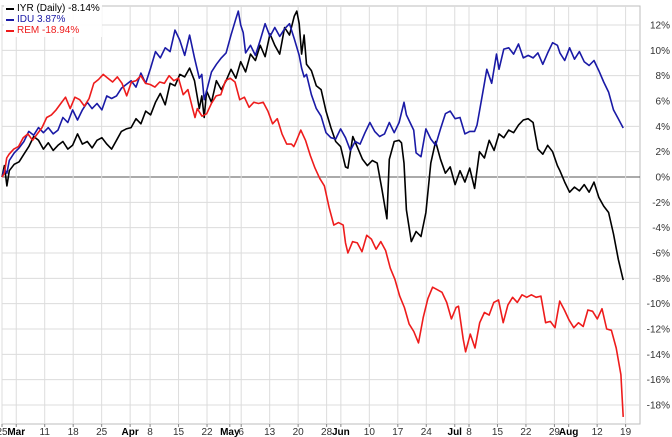 This screenshot has height=437, width=672. What do you see at coordinates (658, 304) in the screenshot?
I see `y-tick-label: -10%` at bounding box center [658, 304].